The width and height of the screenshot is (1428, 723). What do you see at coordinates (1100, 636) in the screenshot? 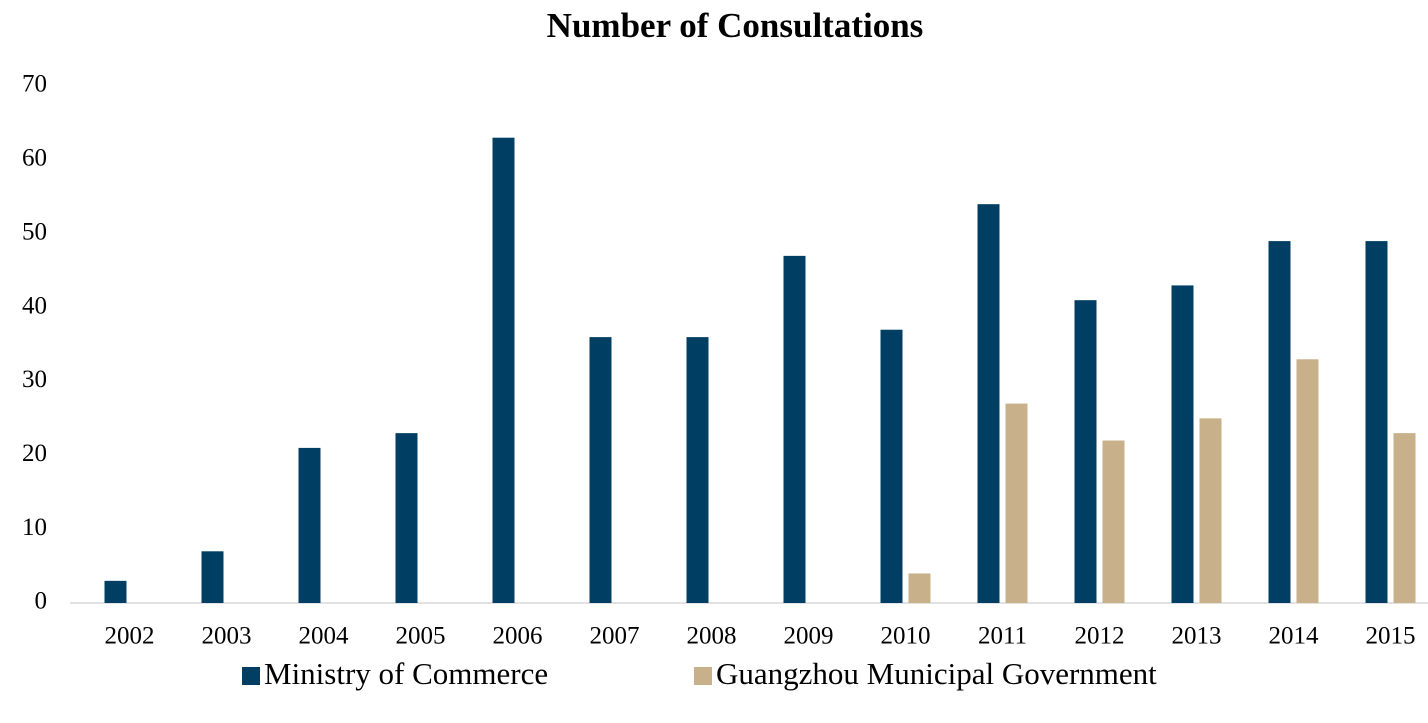
I see `x-tick-label: 2012` at bounding box center [1100, 636].